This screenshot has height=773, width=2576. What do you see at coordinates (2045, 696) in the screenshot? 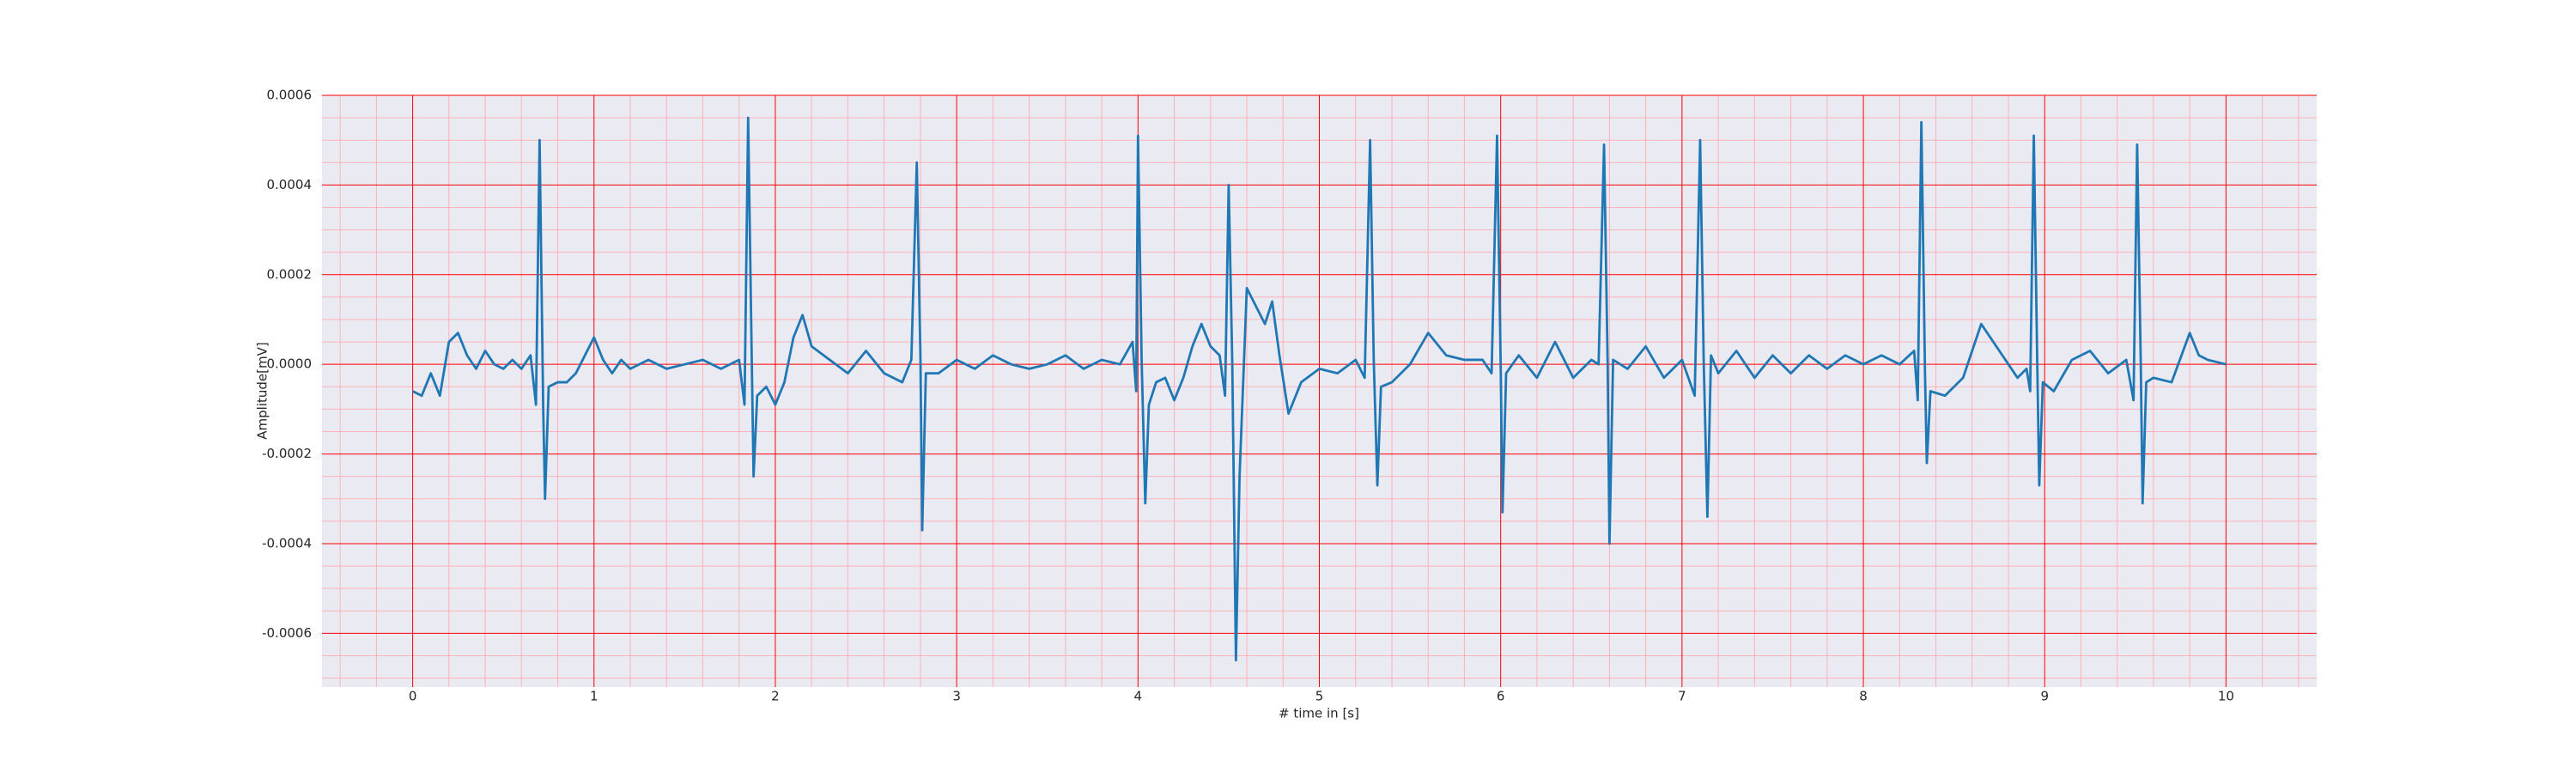
I see `x-tick-label: 9` at bounding box center [2045, 696].